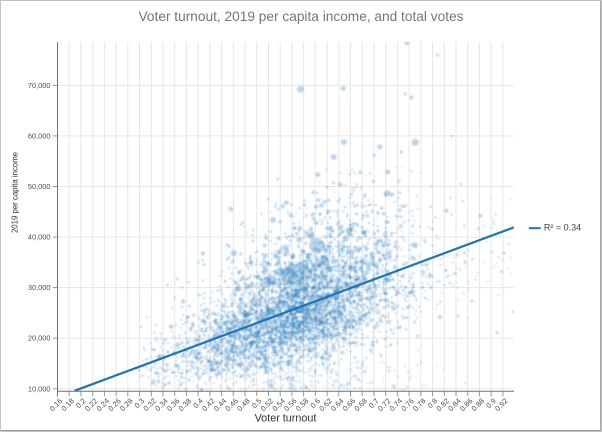  What do you see at coordinates (39, 135) in the screenshot?
I see `svg-text: 60,000` at bounding box center [39, 135].